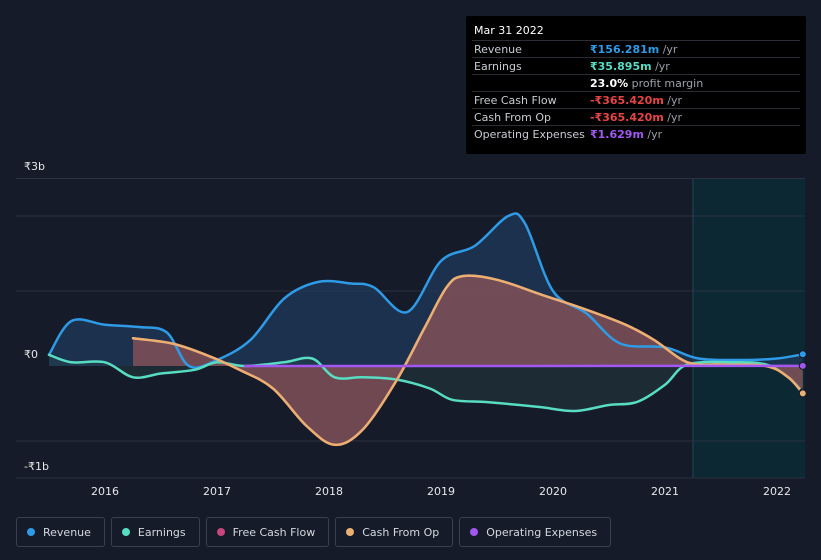 The width and height of the screenshot is (821, 560). What do you see at coordinates (542, 532) in the screenshot?
I see `legend-label: Operating Expenses` at bounding box center [542, 532].